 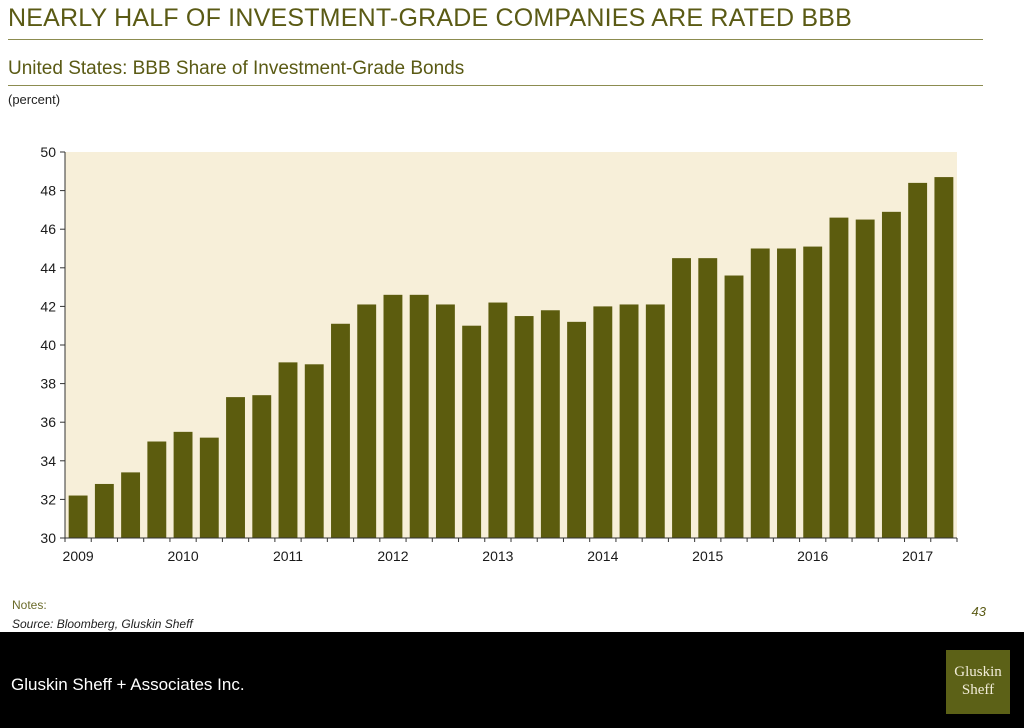 I want to click on x-tick-label: 2011, so click(x=288, y=556).